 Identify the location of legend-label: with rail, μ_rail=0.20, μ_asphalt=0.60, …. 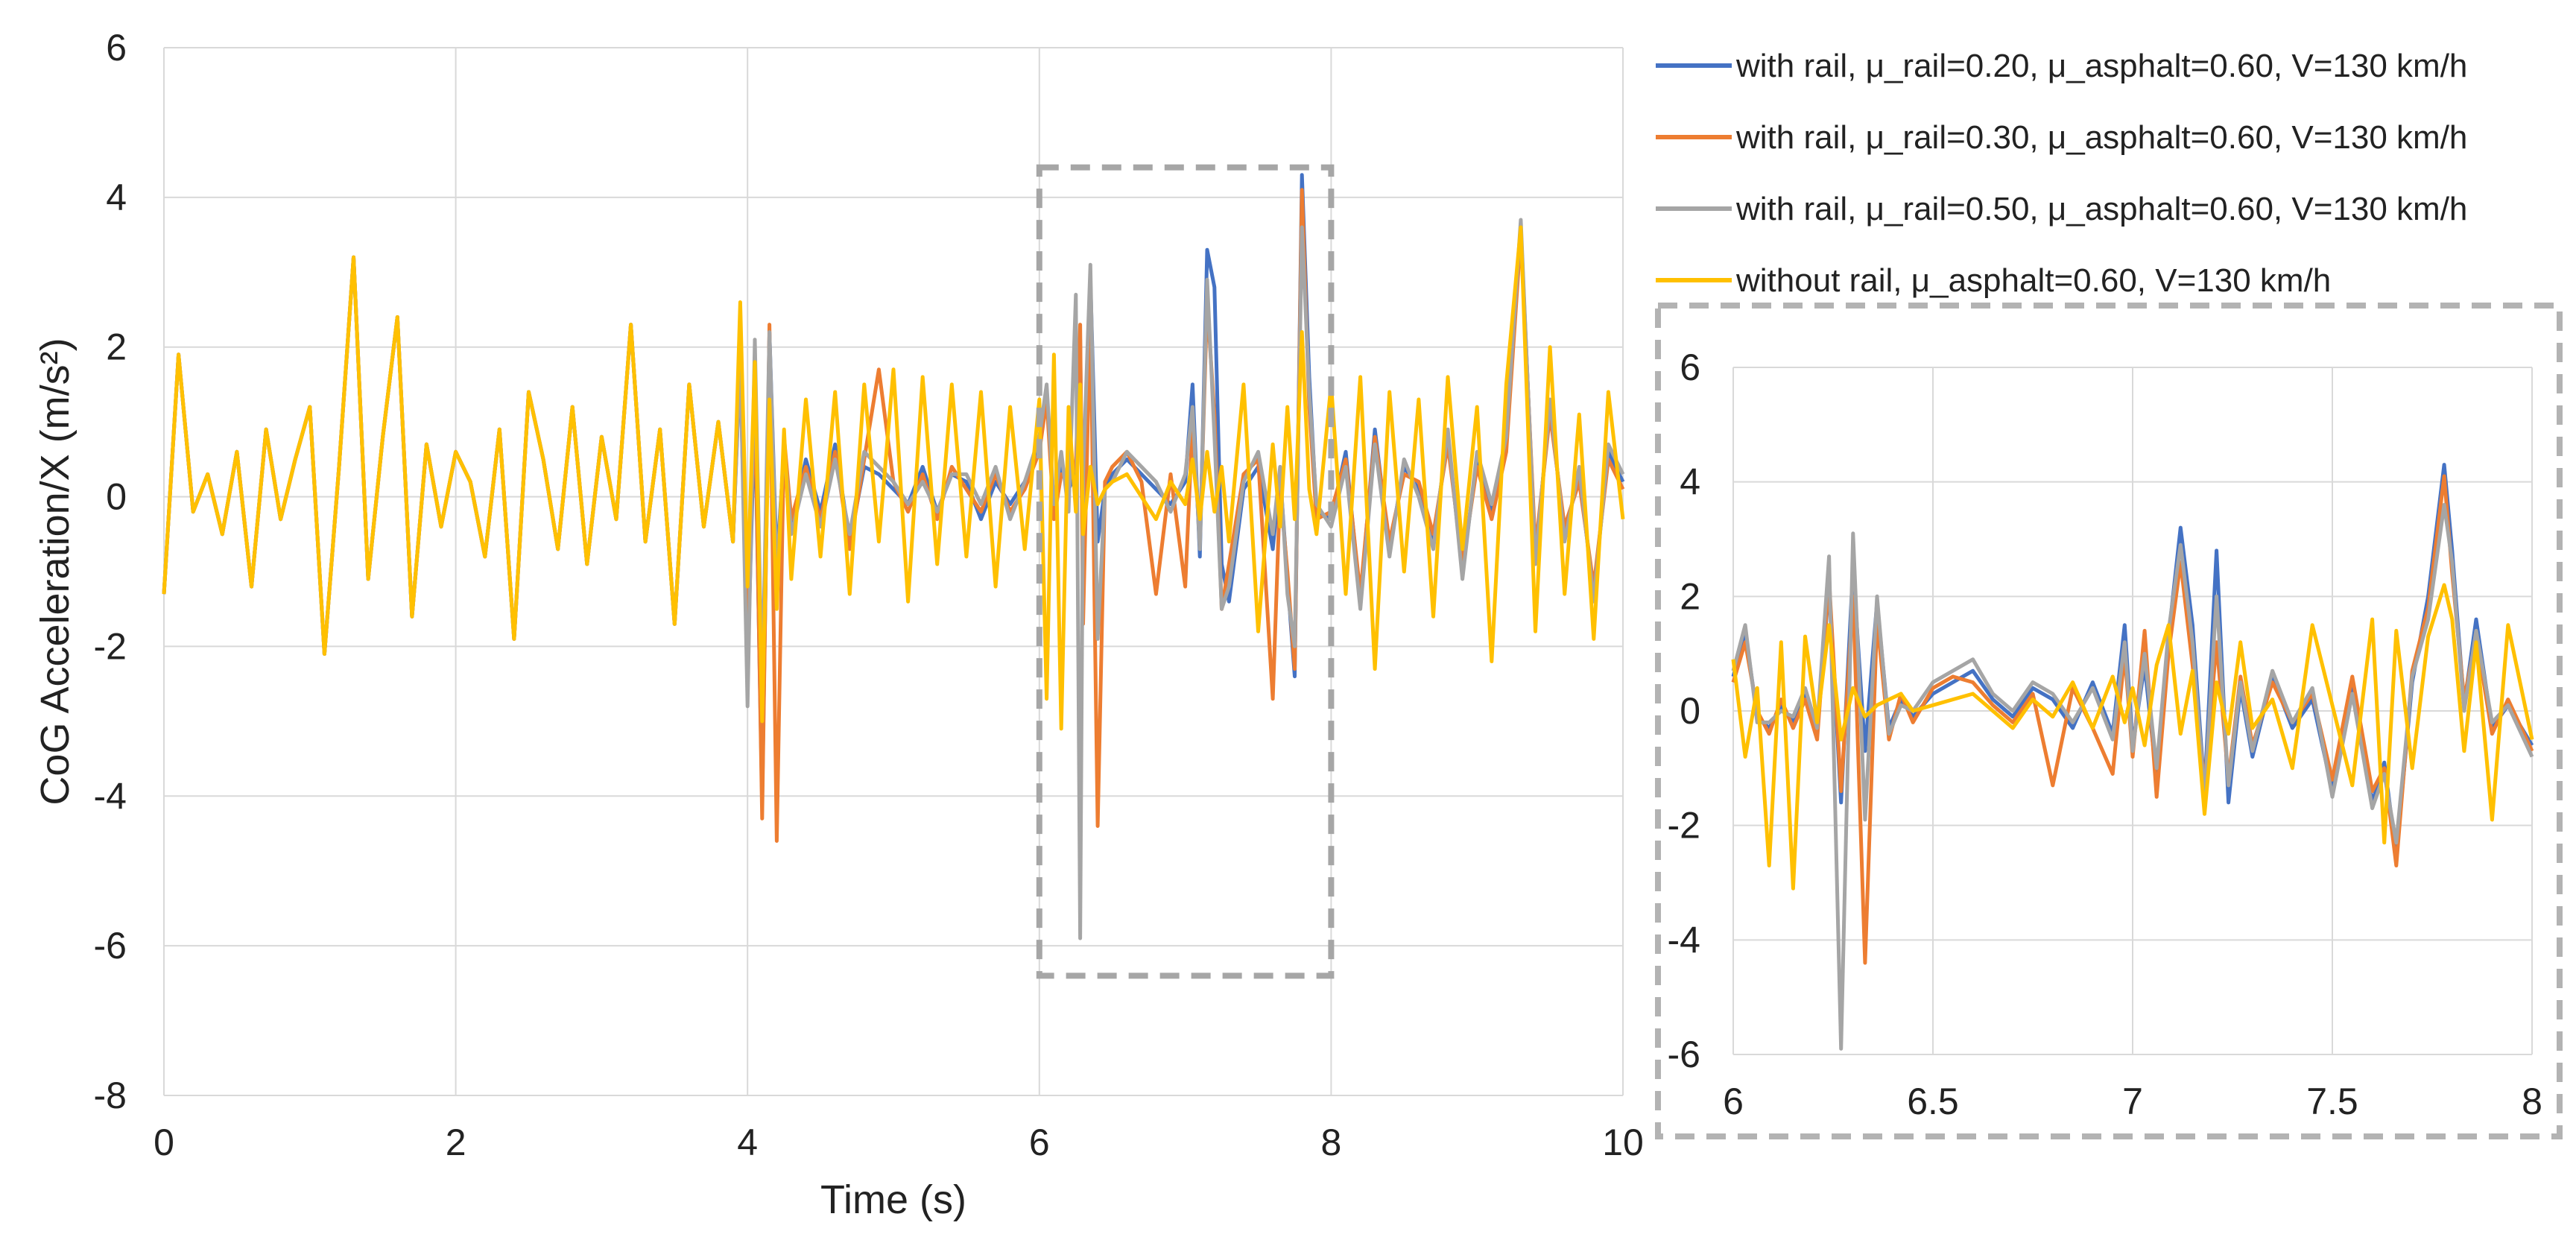
(2101, 66).